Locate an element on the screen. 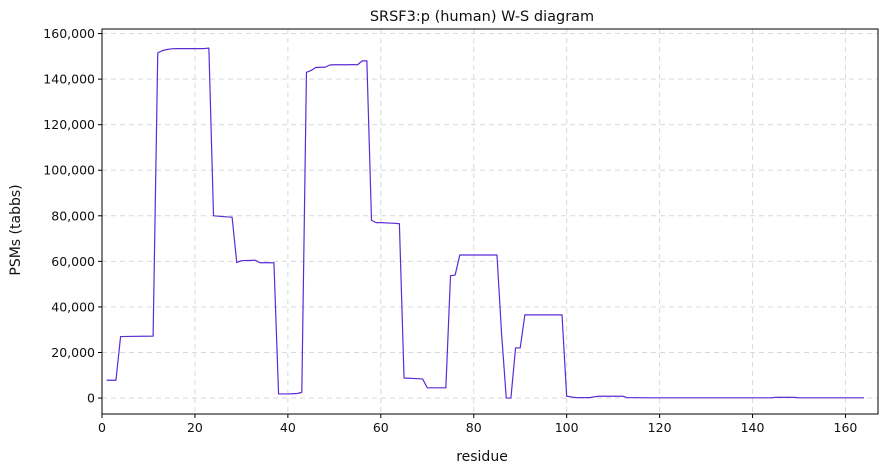  y-tick-label: 80,000 is located at coordinates (73, 215).